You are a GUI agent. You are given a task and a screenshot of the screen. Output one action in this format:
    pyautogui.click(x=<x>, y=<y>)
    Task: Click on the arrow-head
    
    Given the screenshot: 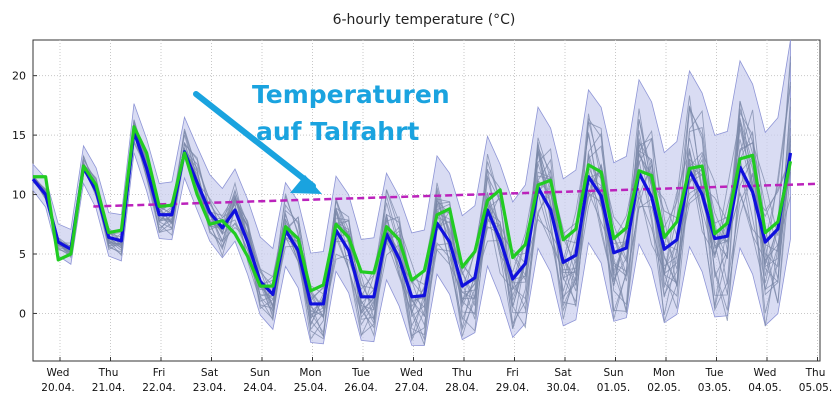 What is the action you would take?
    pyautogui.click(x=306, y=184)
    